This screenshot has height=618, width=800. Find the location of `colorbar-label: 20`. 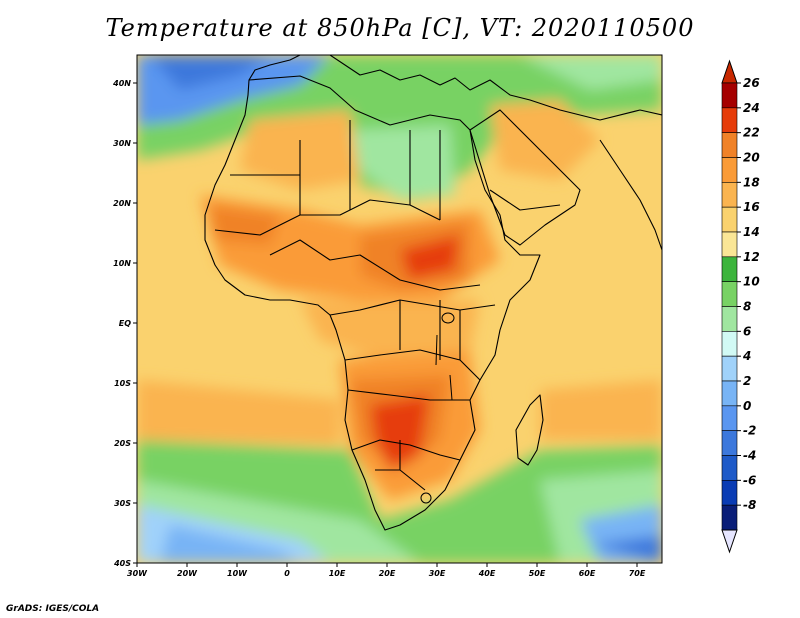

colorbar-label: 20 is located at coordinates (751, 158).